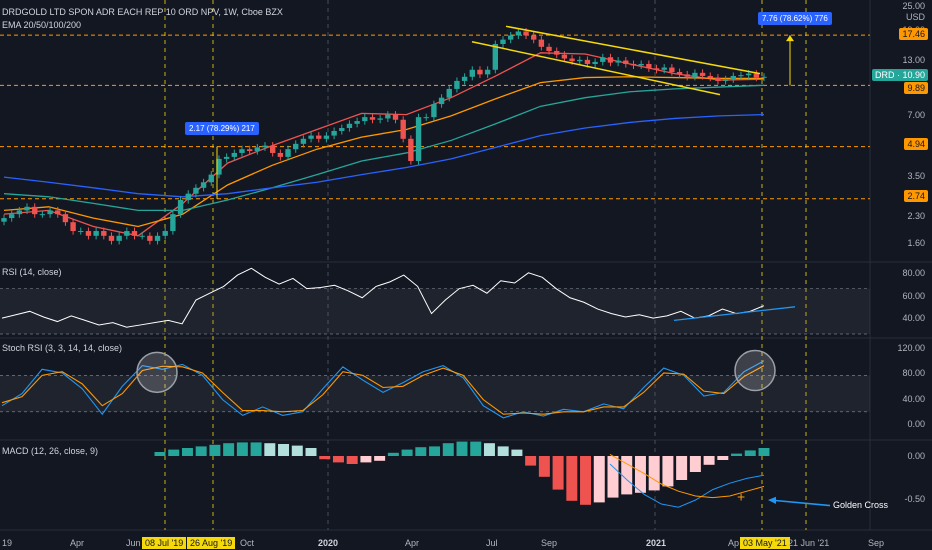 The image size is (932, 550). What do you see at coordinates (795, 18) in the screenshot?
I see `measure-tag-2: 7.76 (78.62%) 776` at bounding box center [795, 18].